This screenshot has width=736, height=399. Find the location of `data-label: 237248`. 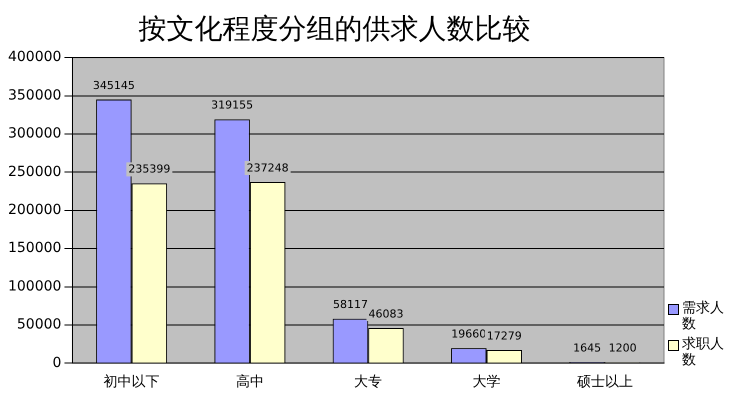

data-label: 237248 is located at coordinates (267, 167).